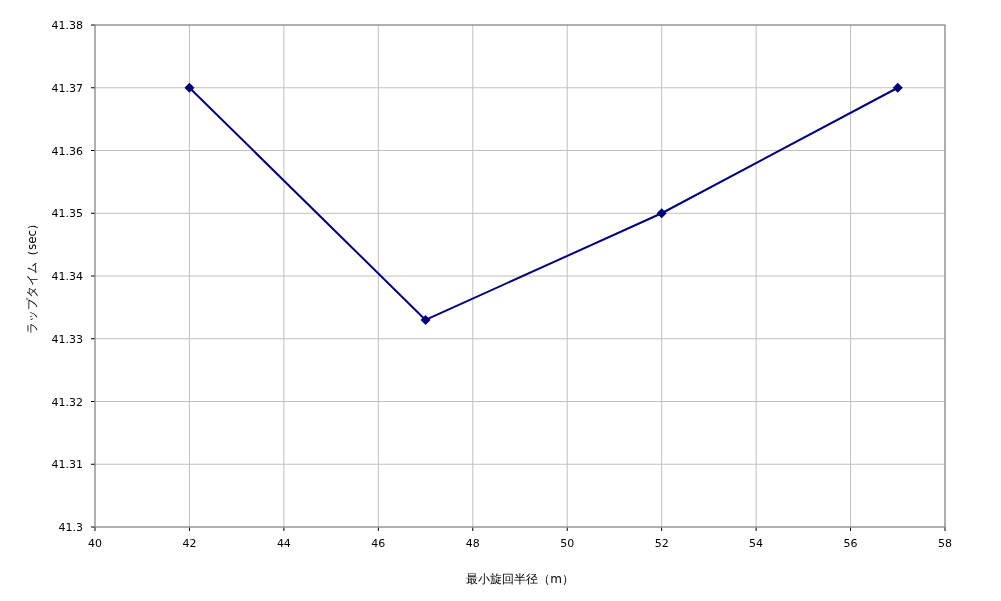  What do you see at coordinates (520, 579) in the screenshot?
I see `x-axis-title: 最小旋回半径（m）` at bounding box center [520, 579].